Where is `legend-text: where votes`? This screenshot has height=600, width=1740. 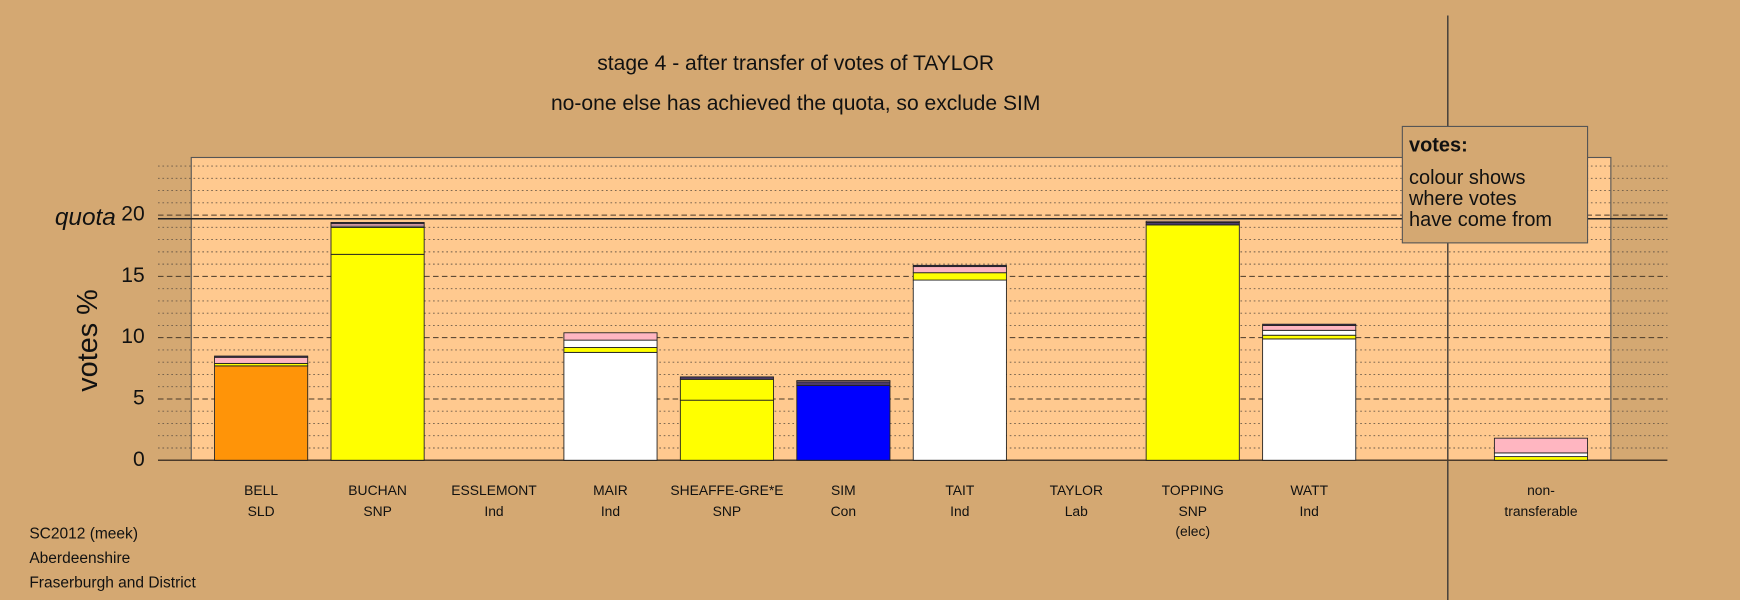 legend-text: where votes is located at coordinates (1462, 199).